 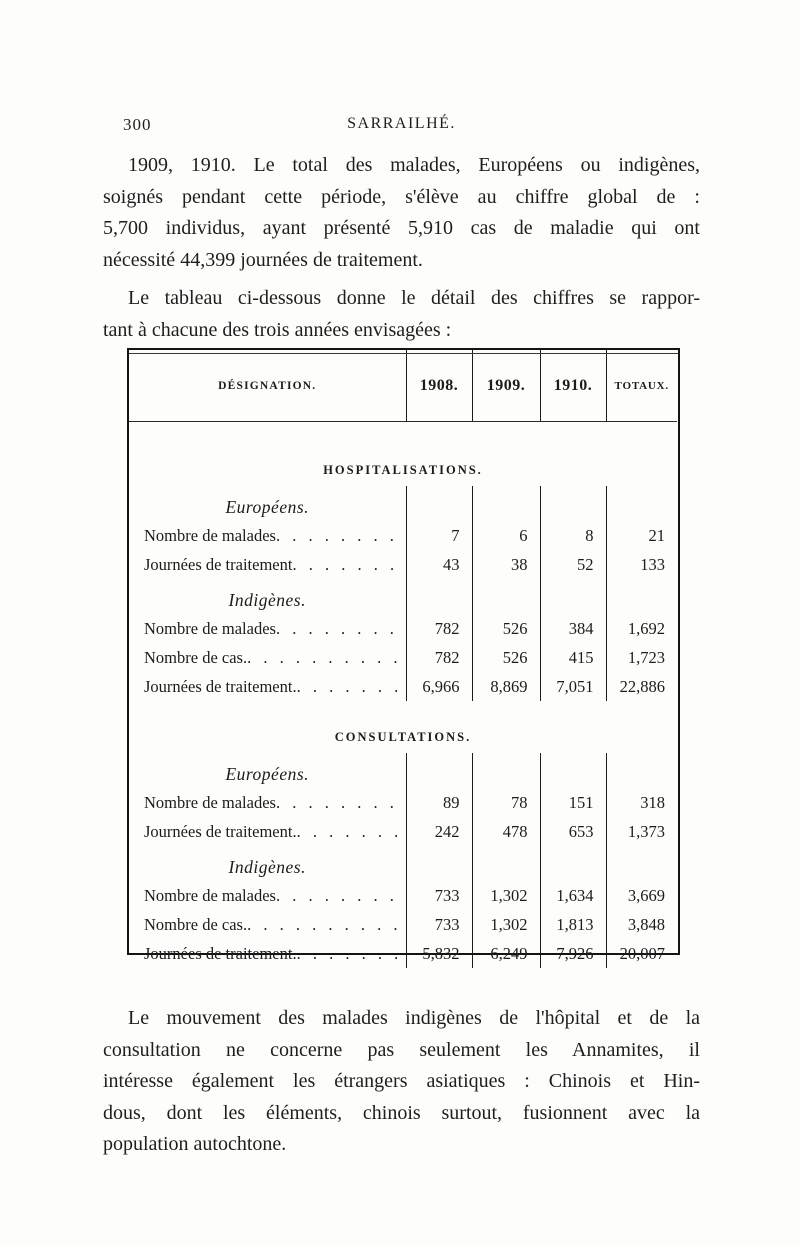 I want to click on value-totaux: 21, so click(x=641, y=535).